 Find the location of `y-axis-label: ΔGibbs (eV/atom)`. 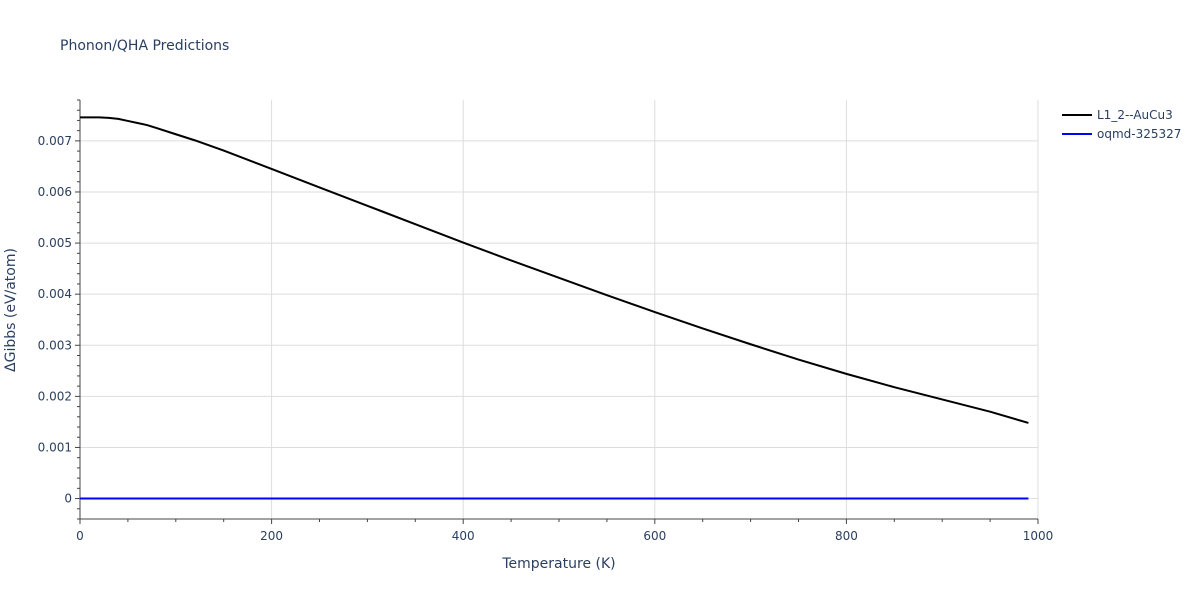

y-axis-label: ΔGibbs (eV/atom) is located at coordinates (11, 310).